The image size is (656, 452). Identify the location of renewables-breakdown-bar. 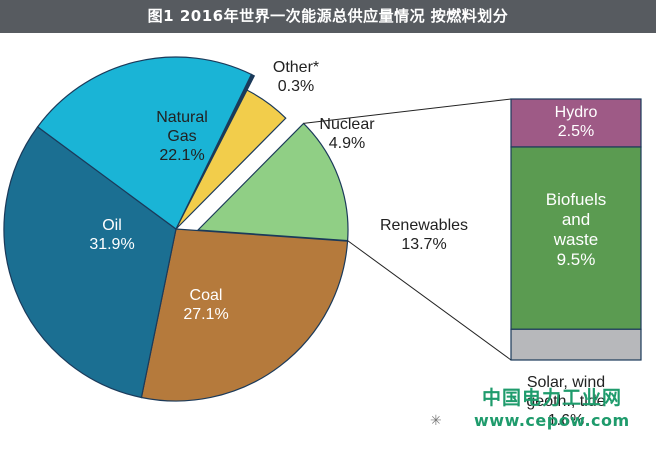
(576, 229).